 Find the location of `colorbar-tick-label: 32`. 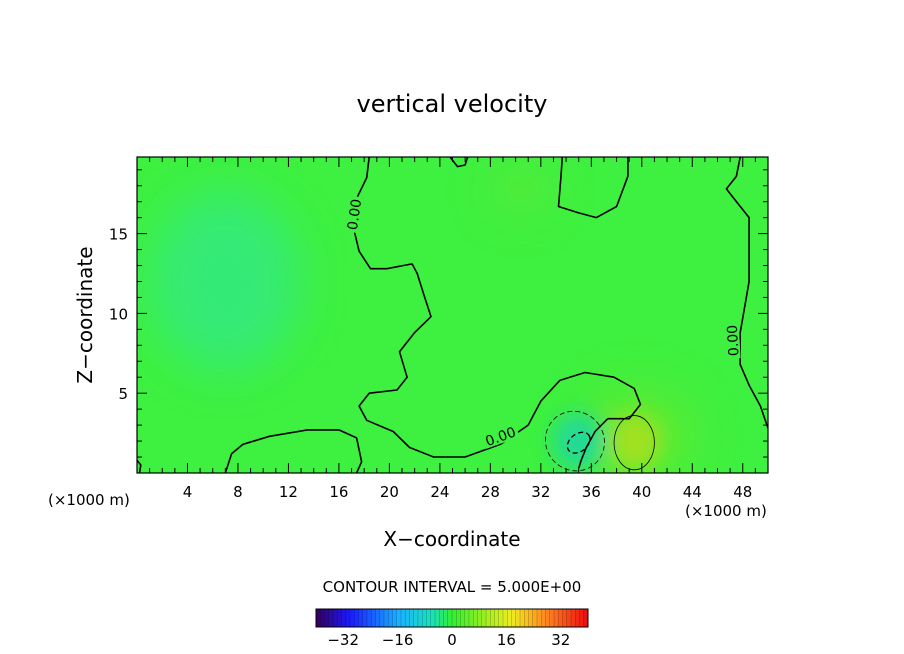

colorbar-tick-label: 32 is located at coordinates (560, 640).